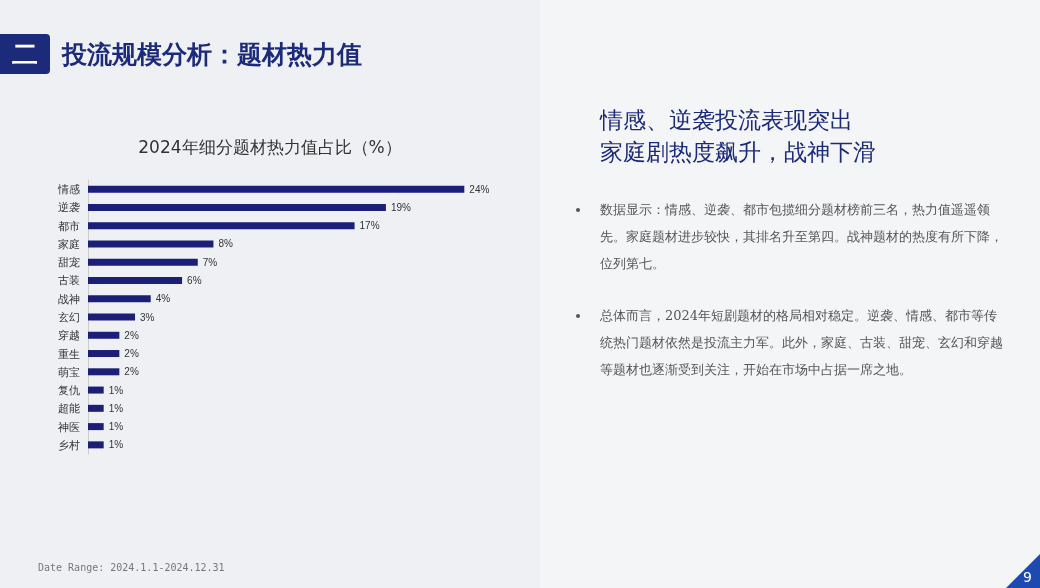  I want to click on y-tick-label: 复仇, so click(69, 390).